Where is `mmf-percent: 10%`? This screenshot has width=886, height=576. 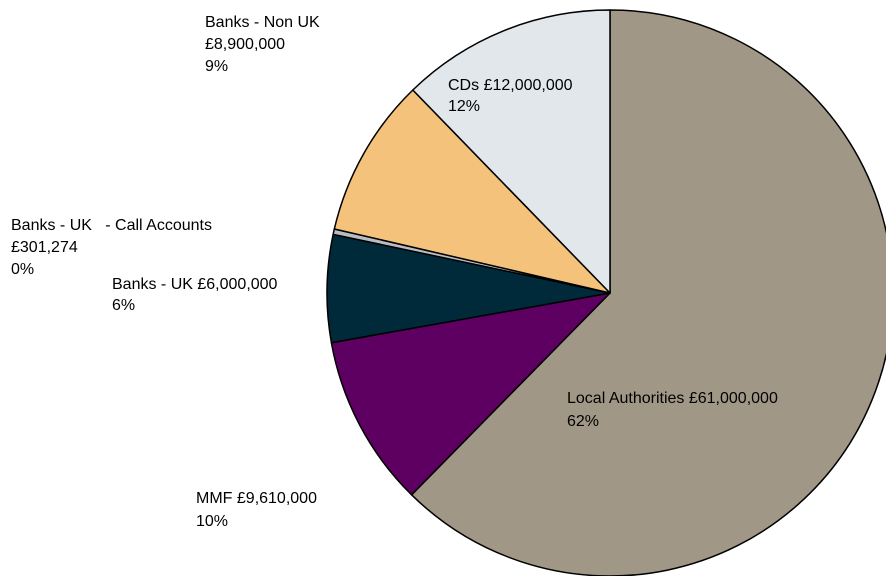 mmf-percent: 10% is located at coordinates (212, 521).